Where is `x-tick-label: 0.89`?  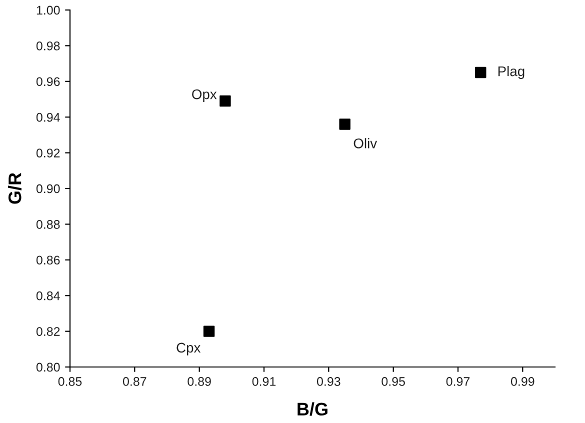
x-tick-label: 0.89 is located at coordinates (199, 381).